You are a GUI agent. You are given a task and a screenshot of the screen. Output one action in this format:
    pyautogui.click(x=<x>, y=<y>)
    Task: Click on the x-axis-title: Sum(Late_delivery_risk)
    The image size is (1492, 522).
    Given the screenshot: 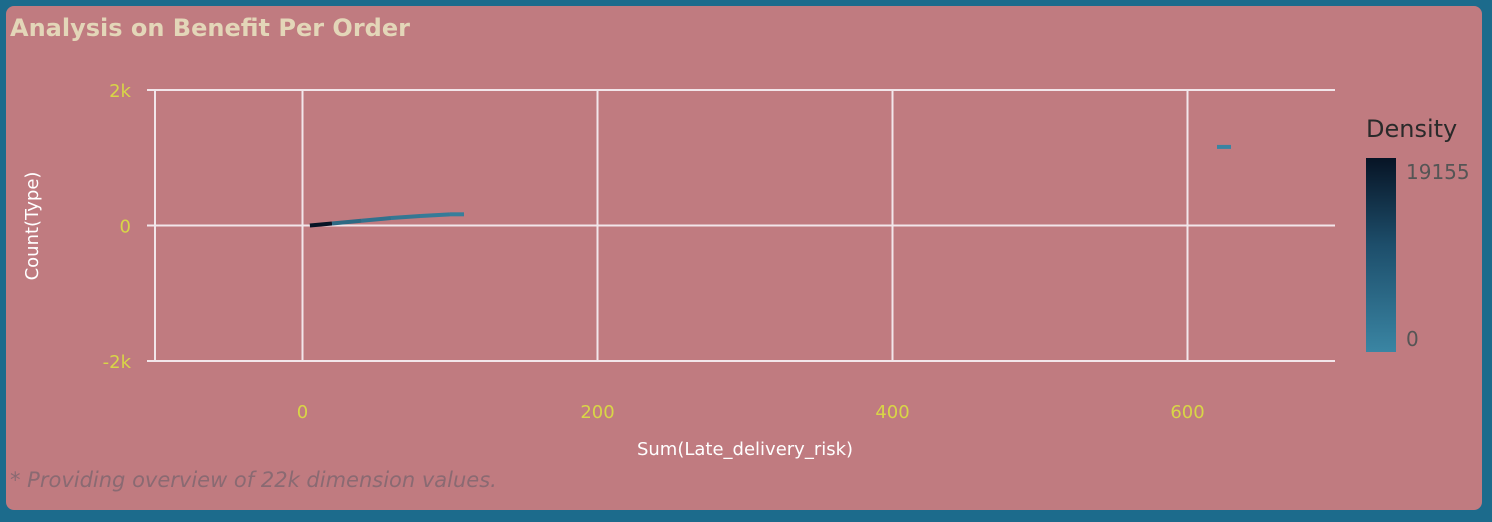 What is the action you would take?
    pyautogui.click(x=745, y=449)
    